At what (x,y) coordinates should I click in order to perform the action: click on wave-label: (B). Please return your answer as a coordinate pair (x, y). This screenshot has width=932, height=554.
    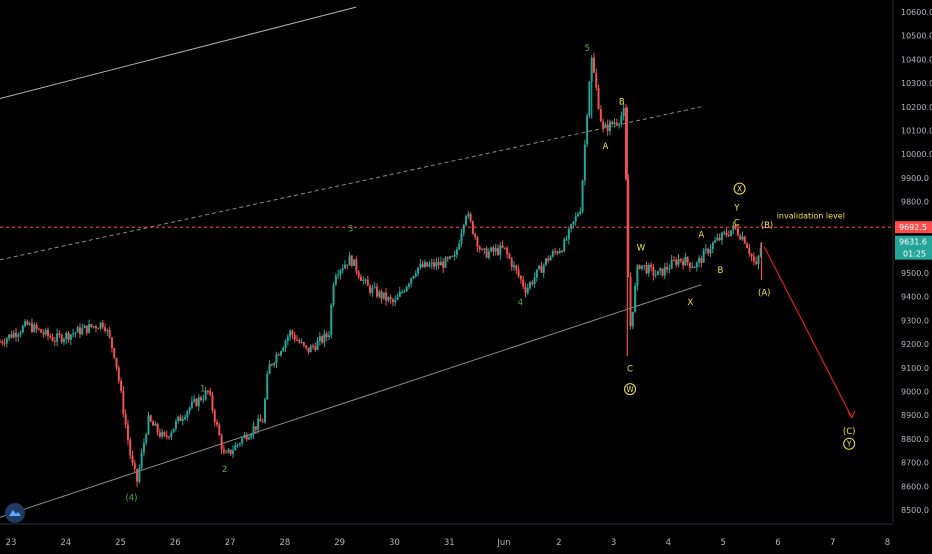
    Looking at the image, I should click on (767, 226).